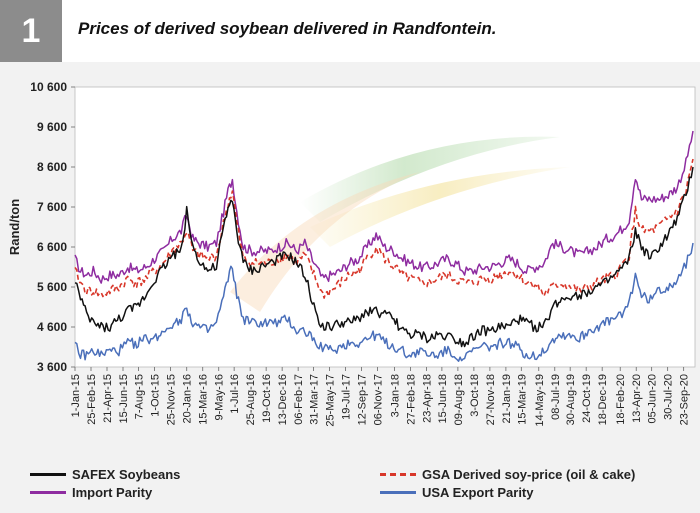 The height and width of the screenshot is (513, 700). I want to click on x-tick-label: 25-Feb-15, so click(92, 399).